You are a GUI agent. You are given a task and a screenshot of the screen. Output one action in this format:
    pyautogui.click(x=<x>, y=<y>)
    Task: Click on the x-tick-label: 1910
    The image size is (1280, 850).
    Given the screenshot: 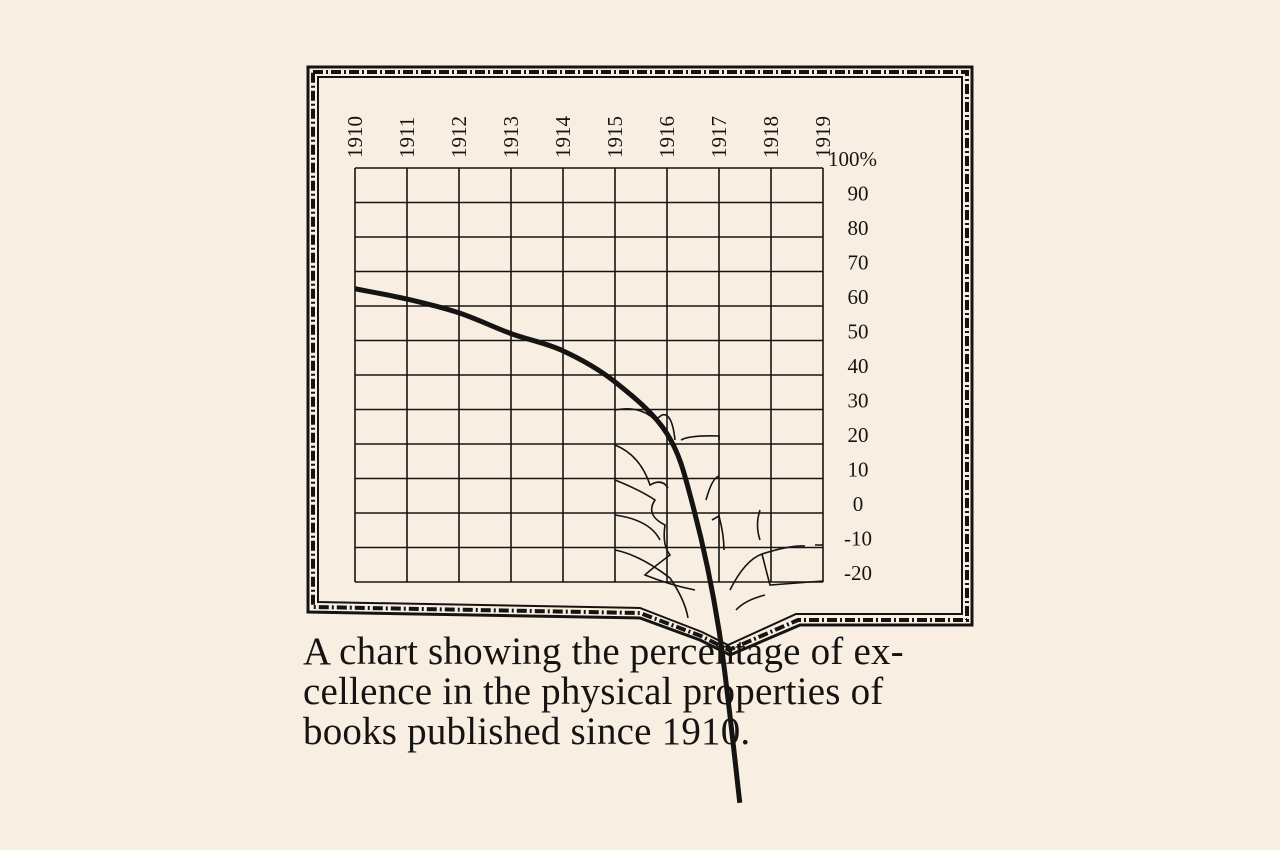 What is the action you would take?
    pyautogui.click(x=355, y=137)
    